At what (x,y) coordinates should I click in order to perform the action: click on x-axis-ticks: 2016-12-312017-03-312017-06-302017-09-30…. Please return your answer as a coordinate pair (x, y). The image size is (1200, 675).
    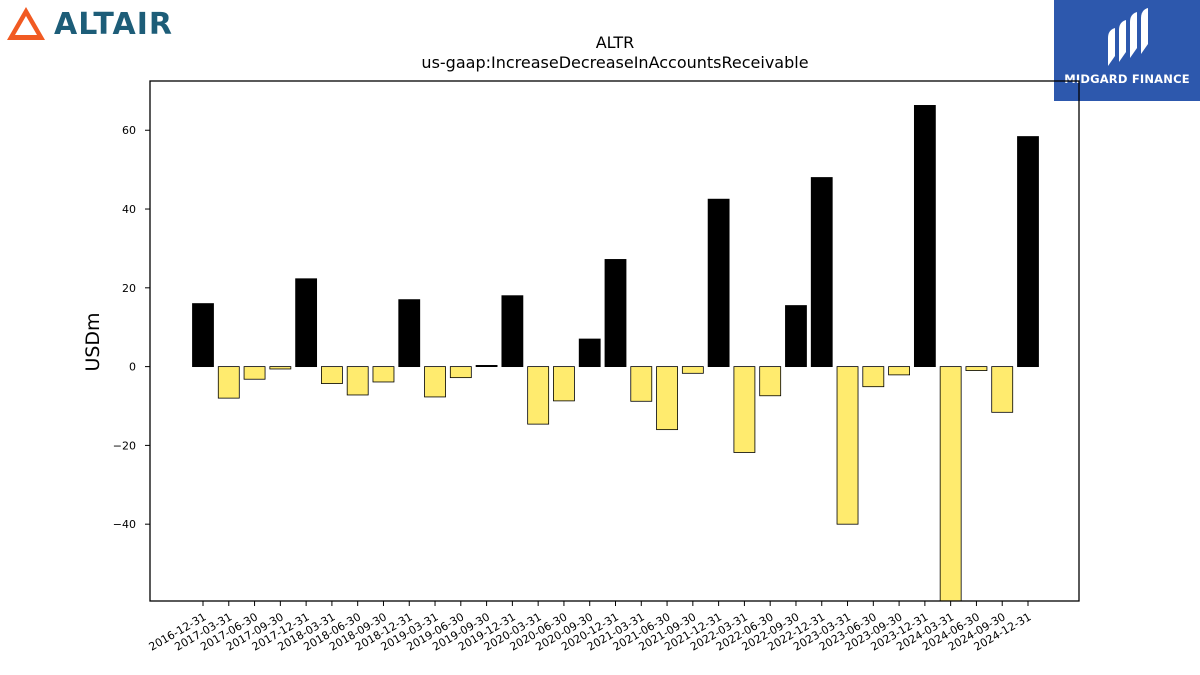
    Looking at the image, I should click on (590, 627).